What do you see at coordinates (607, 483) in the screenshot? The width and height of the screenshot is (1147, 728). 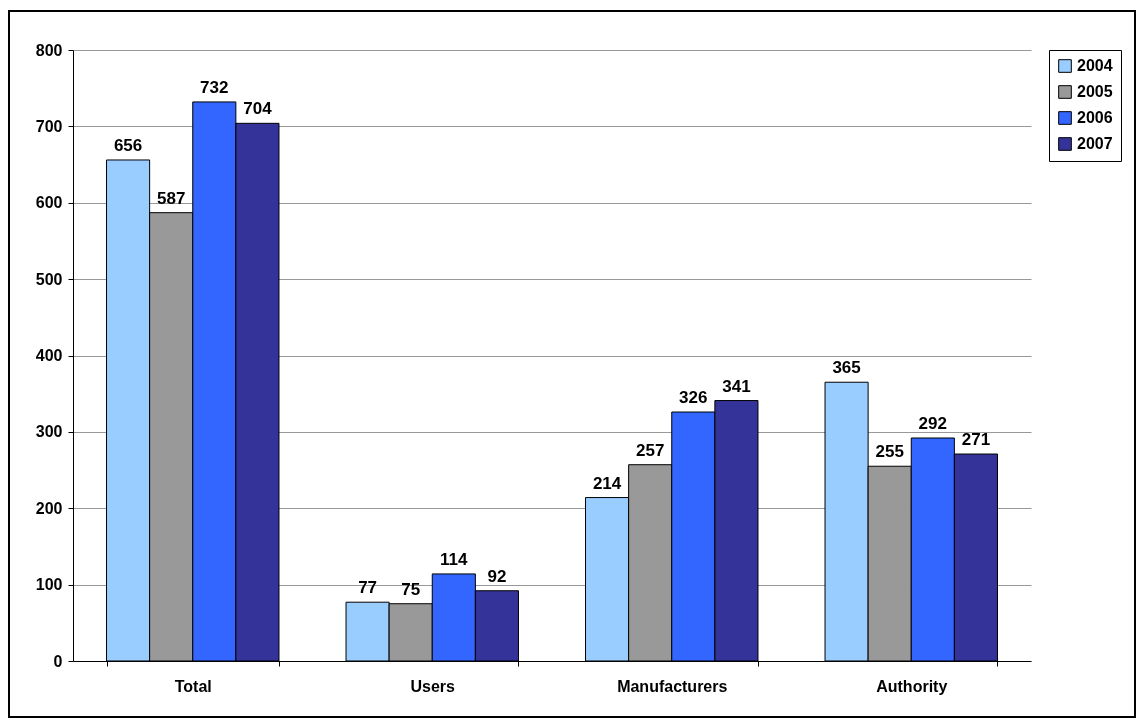 I see `data-label: 214` at bounding box center [607, 483].